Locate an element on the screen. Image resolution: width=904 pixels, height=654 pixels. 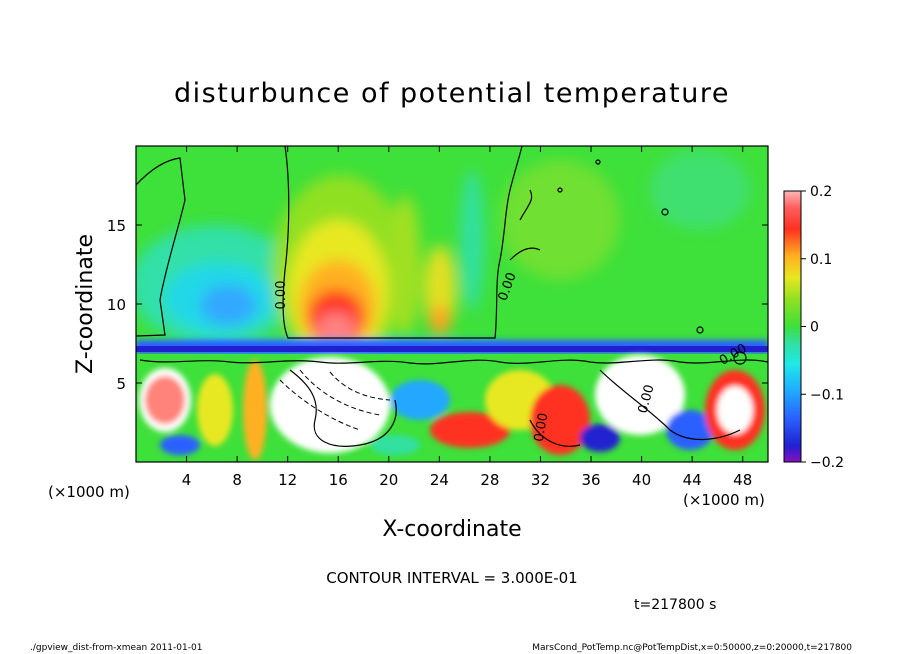
x-tick-label: 36 is located at coordinates (590, 480).